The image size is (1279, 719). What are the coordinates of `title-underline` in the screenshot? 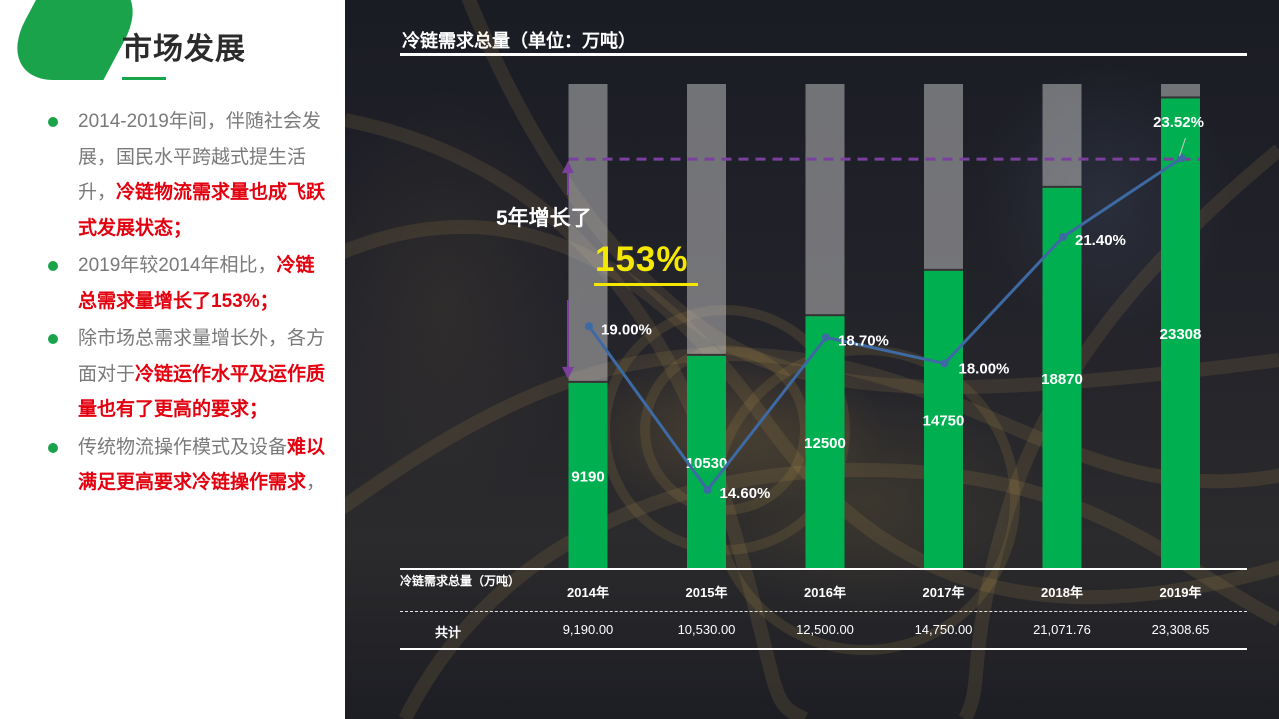 It's located at (144, 78).